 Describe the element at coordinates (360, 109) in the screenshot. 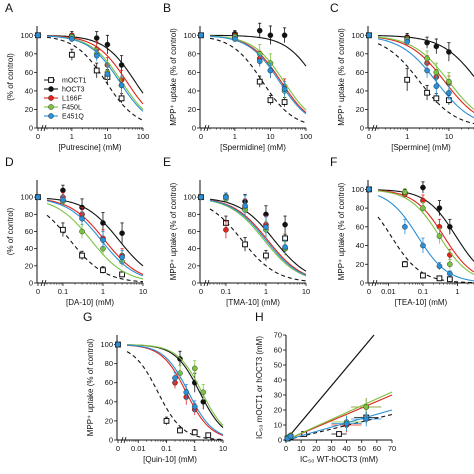

I see `y-tick-label: 20` at that location.